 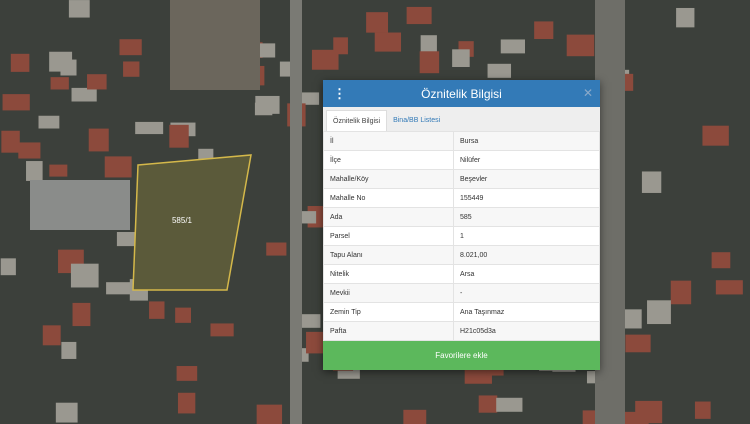 What do you see at coordinates (417, 120) in the screenshot?
I see `tab-building-list: Bina/BB Listesi` at bounding box center [417, 120].